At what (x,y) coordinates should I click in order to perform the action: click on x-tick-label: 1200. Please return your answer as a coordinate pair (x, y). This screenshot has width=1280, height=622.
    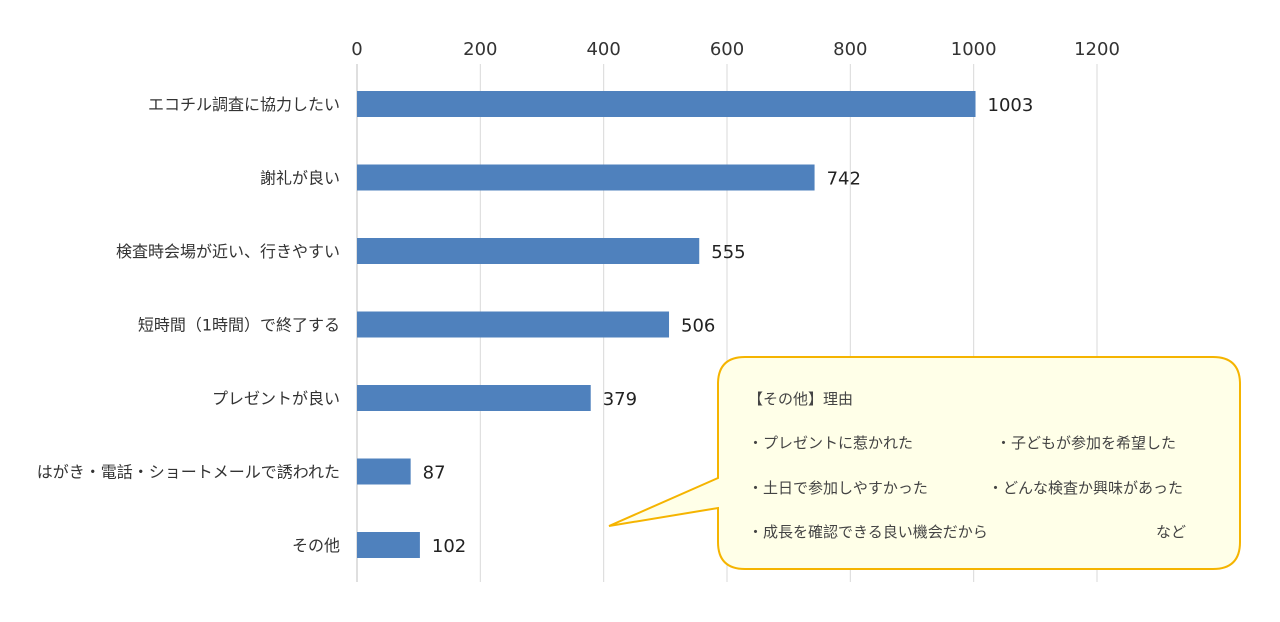
    Looking at the image, I should click on (1097, 49).